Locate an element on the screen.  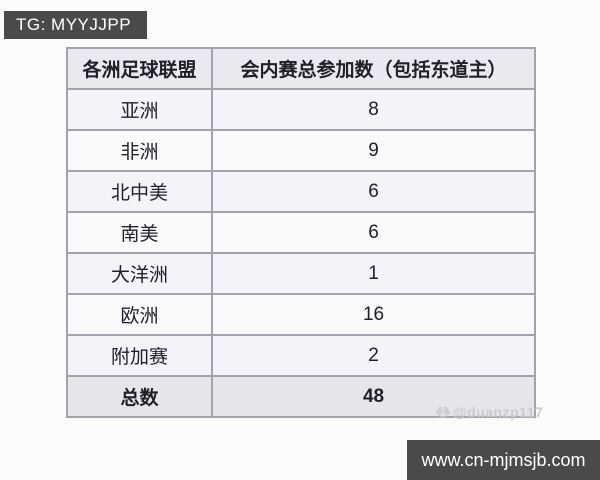
league-cell: 南美 is located at coordinates (139, 232).